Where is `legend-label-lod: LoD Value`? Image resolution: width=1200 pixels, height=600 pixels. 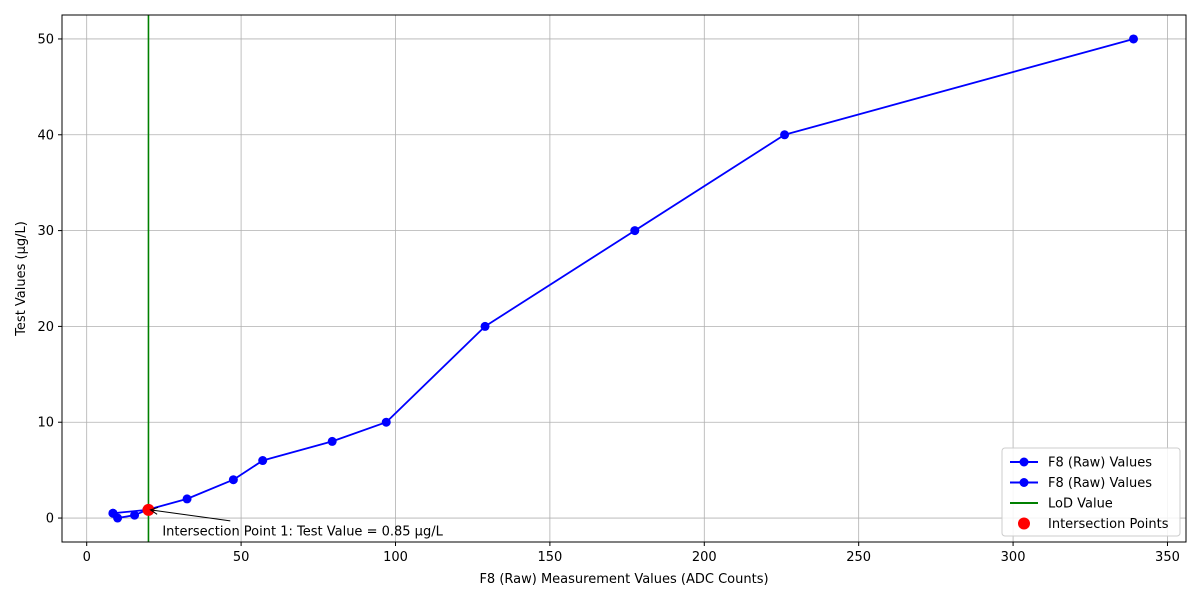
legend-label-lod: LoD Value is located at coordinates (1080, 504).